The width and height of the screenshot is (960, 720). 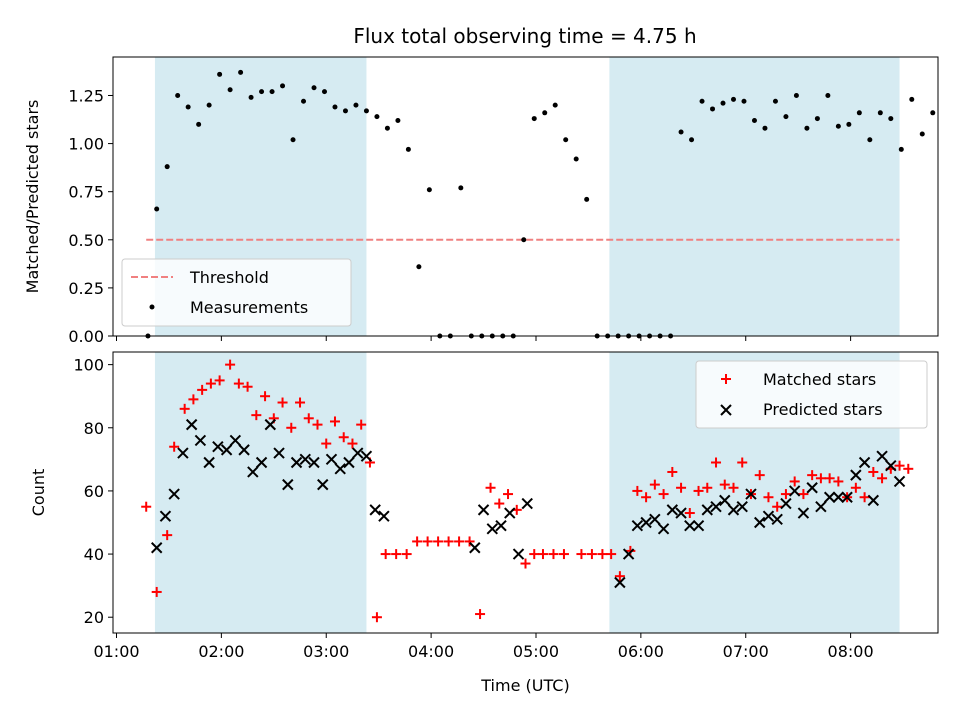 What do you see at coordinates (431, 651) in the screenshot?
I see `x-tick-label: 04:00` at bounding box center [431, 651].